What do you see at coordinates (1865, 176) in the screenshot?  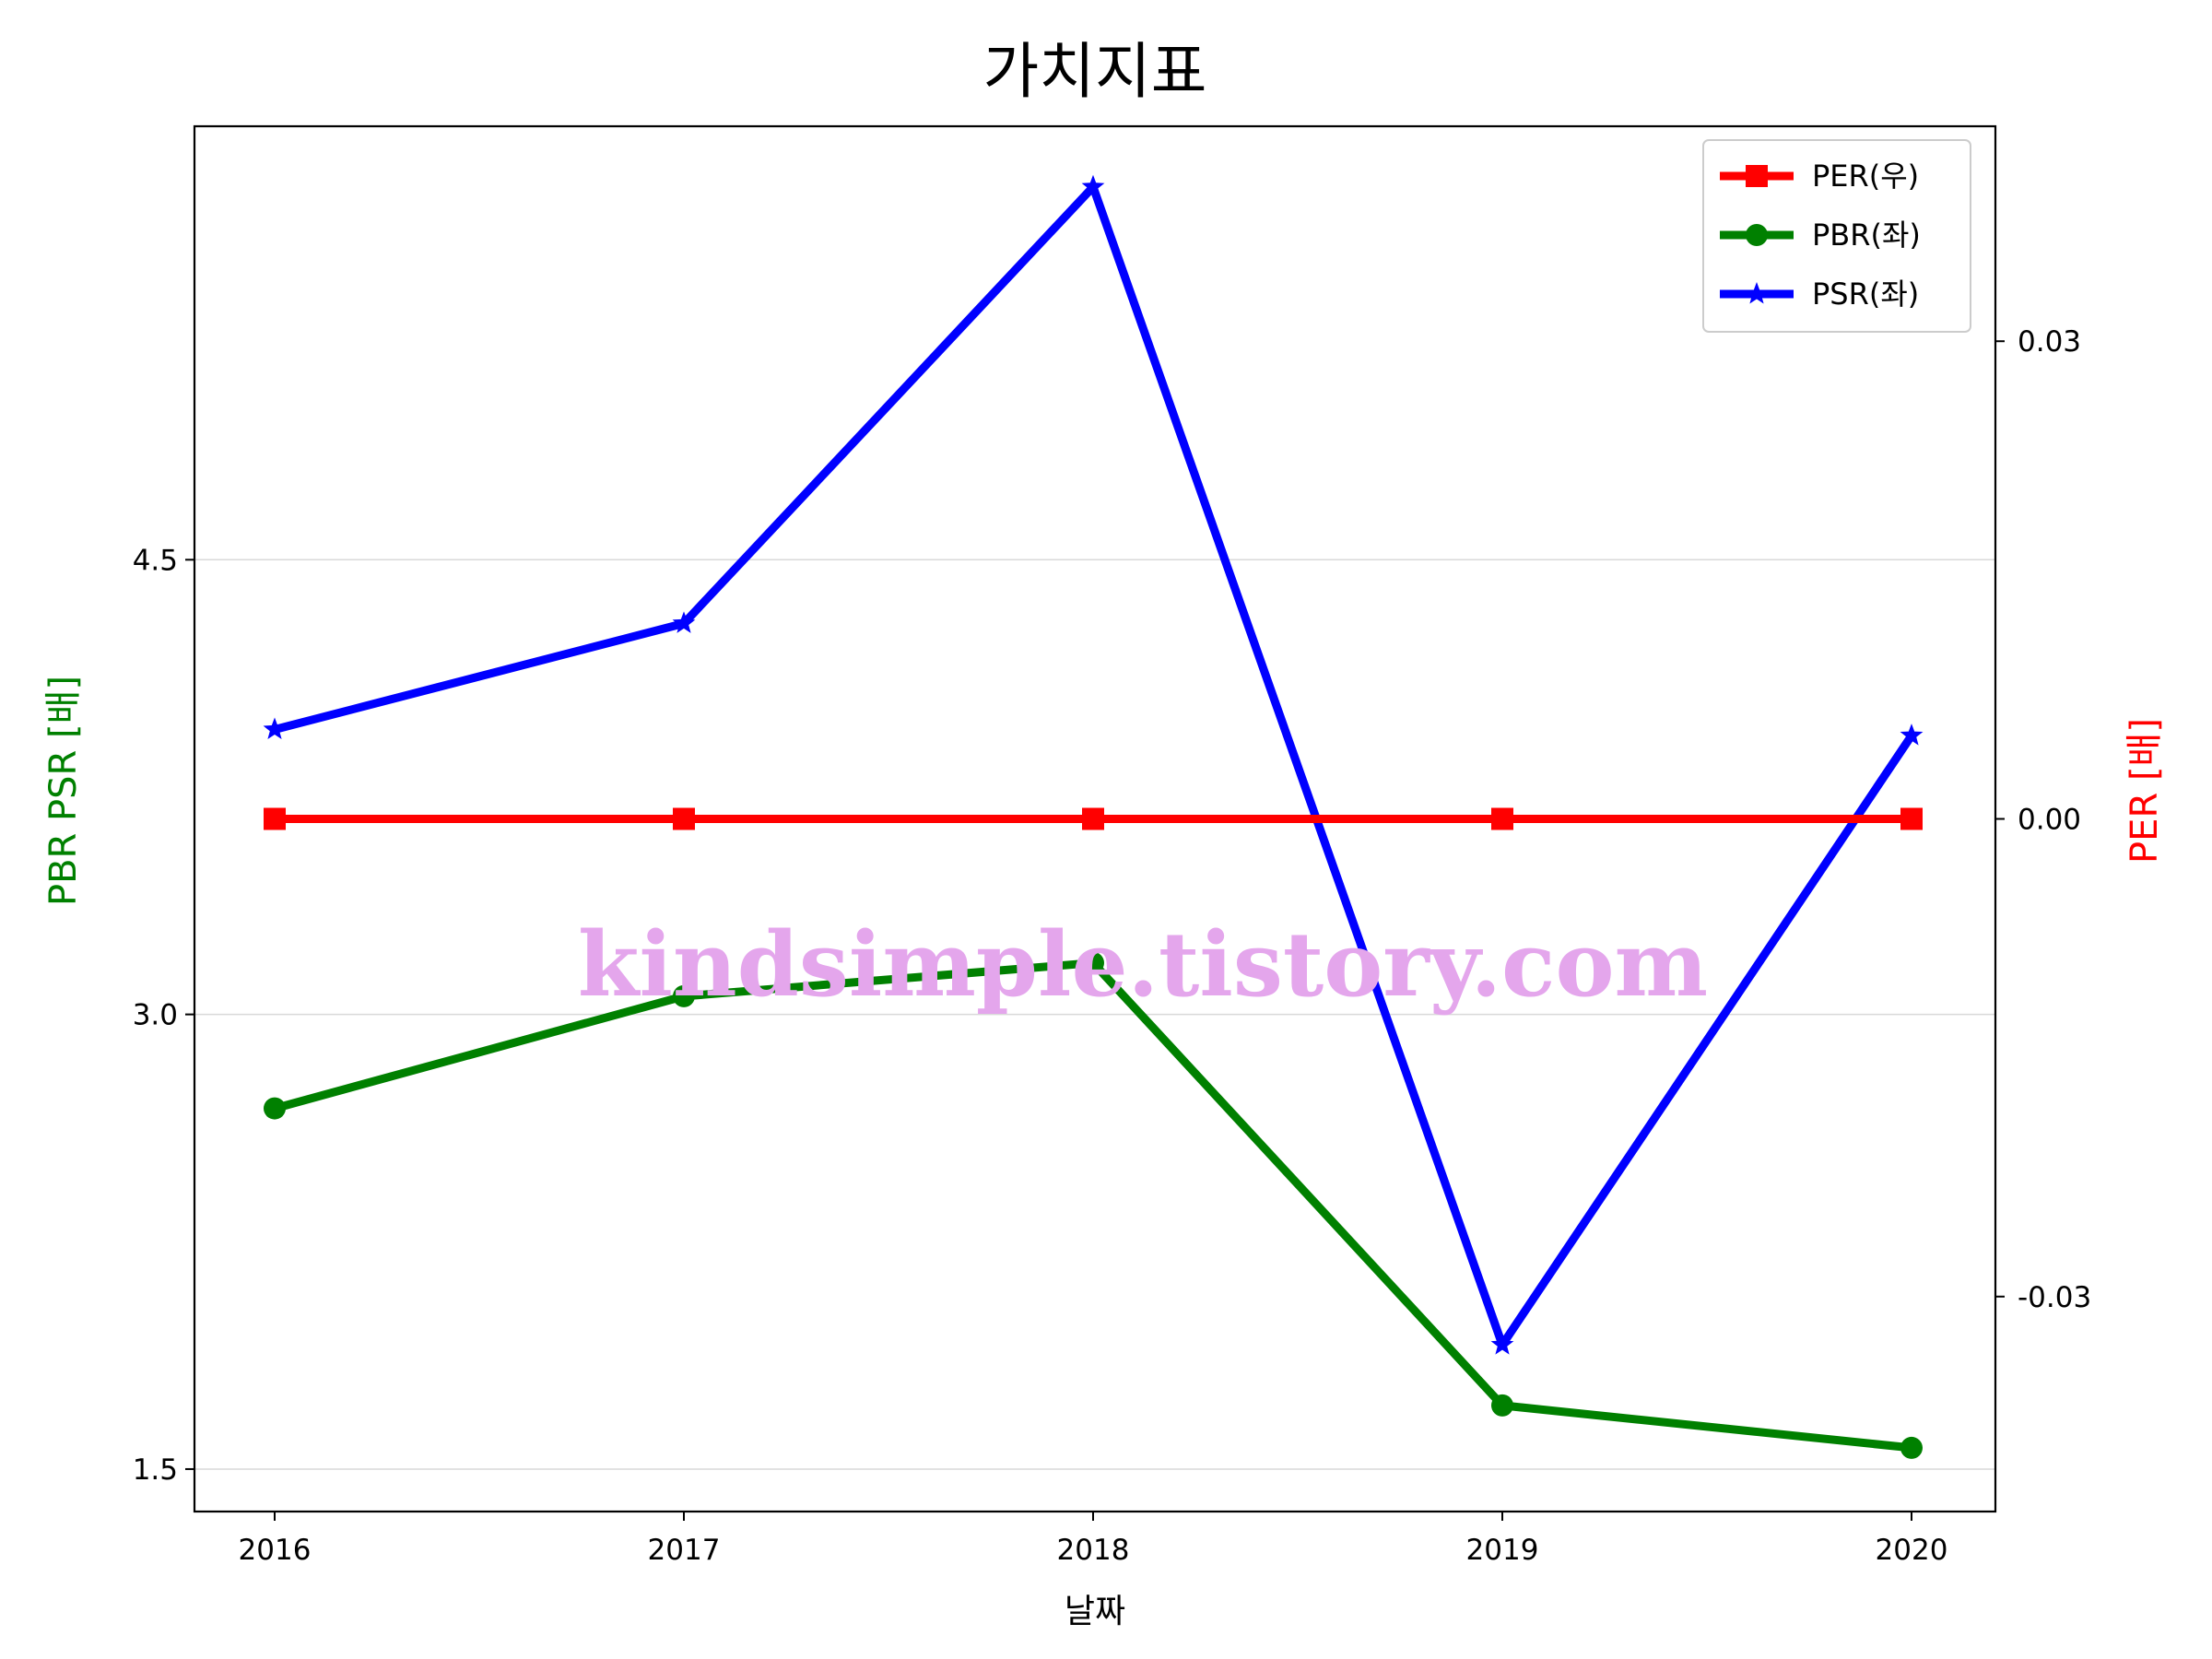 I see `legend-label-per: PER(우)` at bounding box center [1865, 176].